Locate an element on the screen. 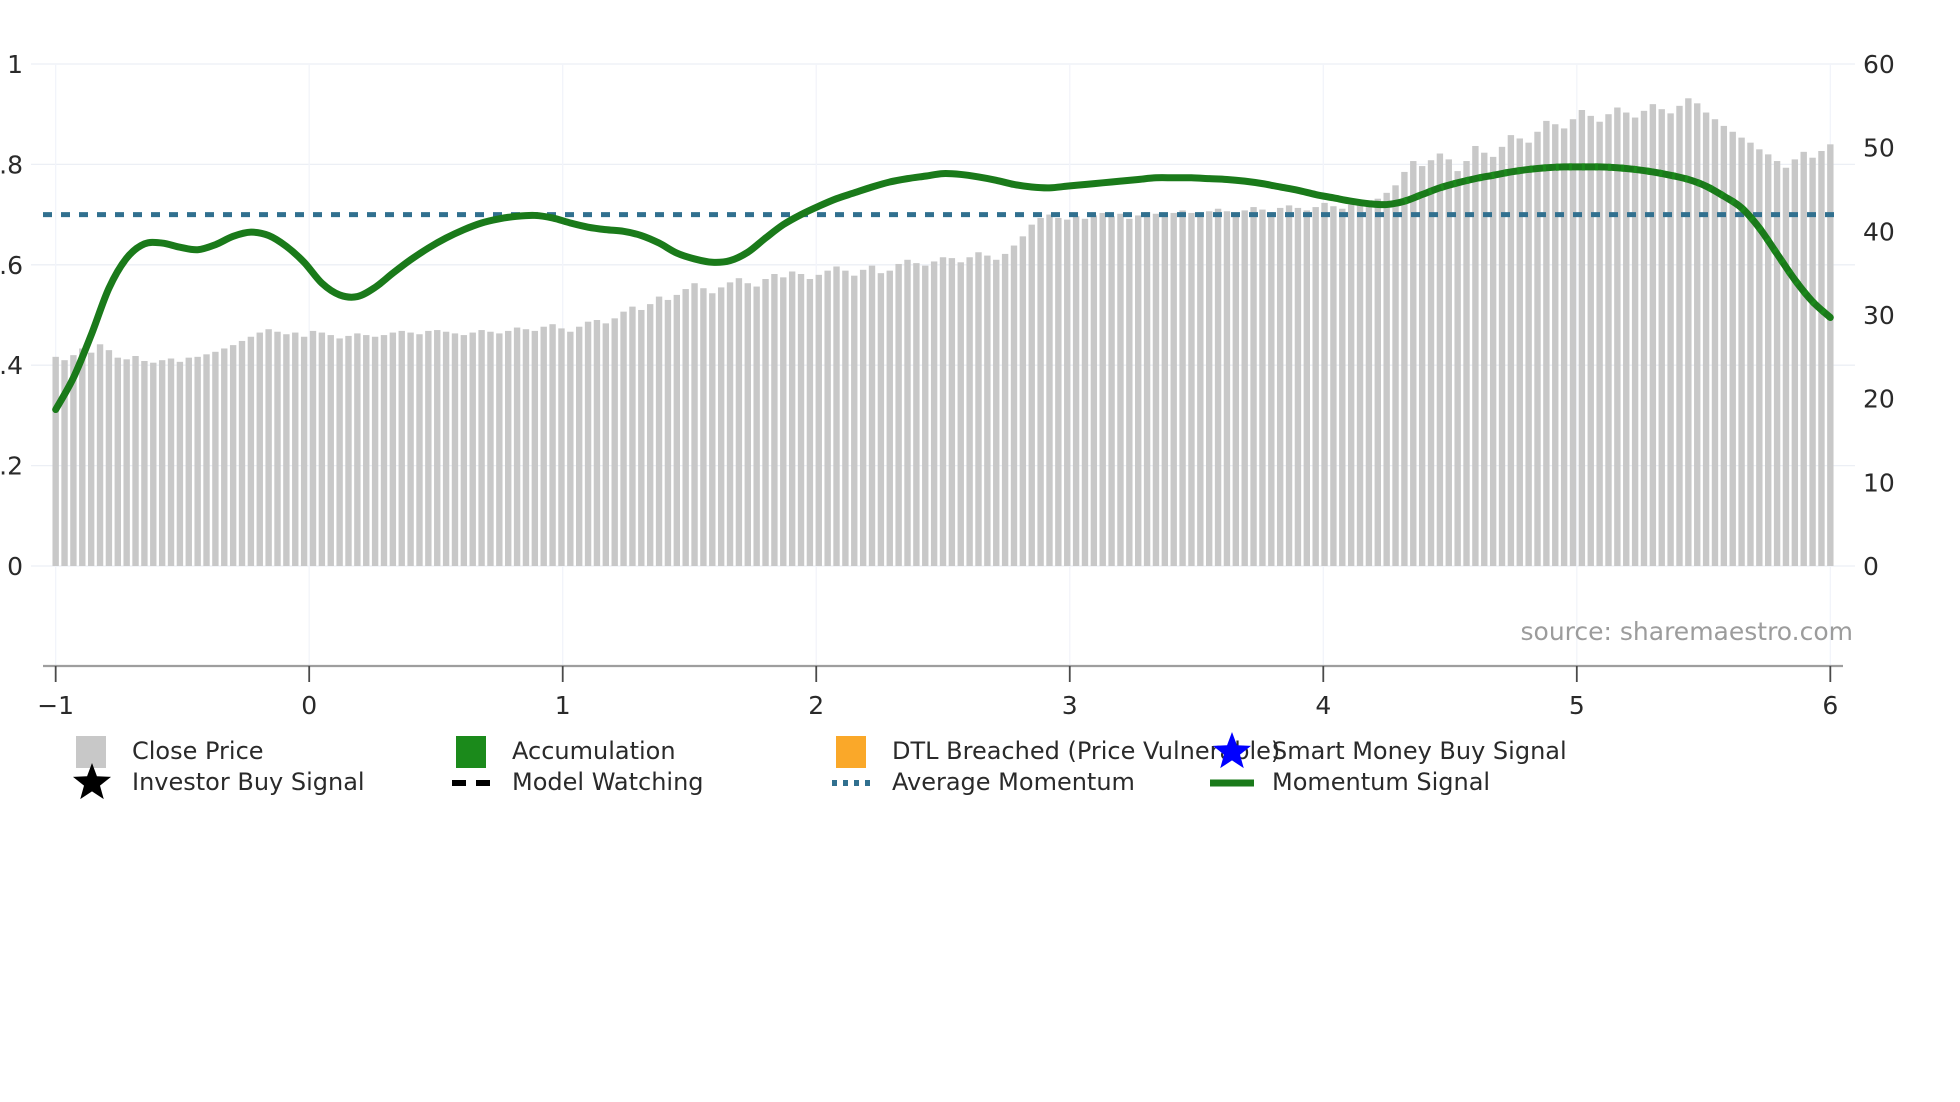  y-left-tick-label: 0.6 is located at coordinates (11, 265).